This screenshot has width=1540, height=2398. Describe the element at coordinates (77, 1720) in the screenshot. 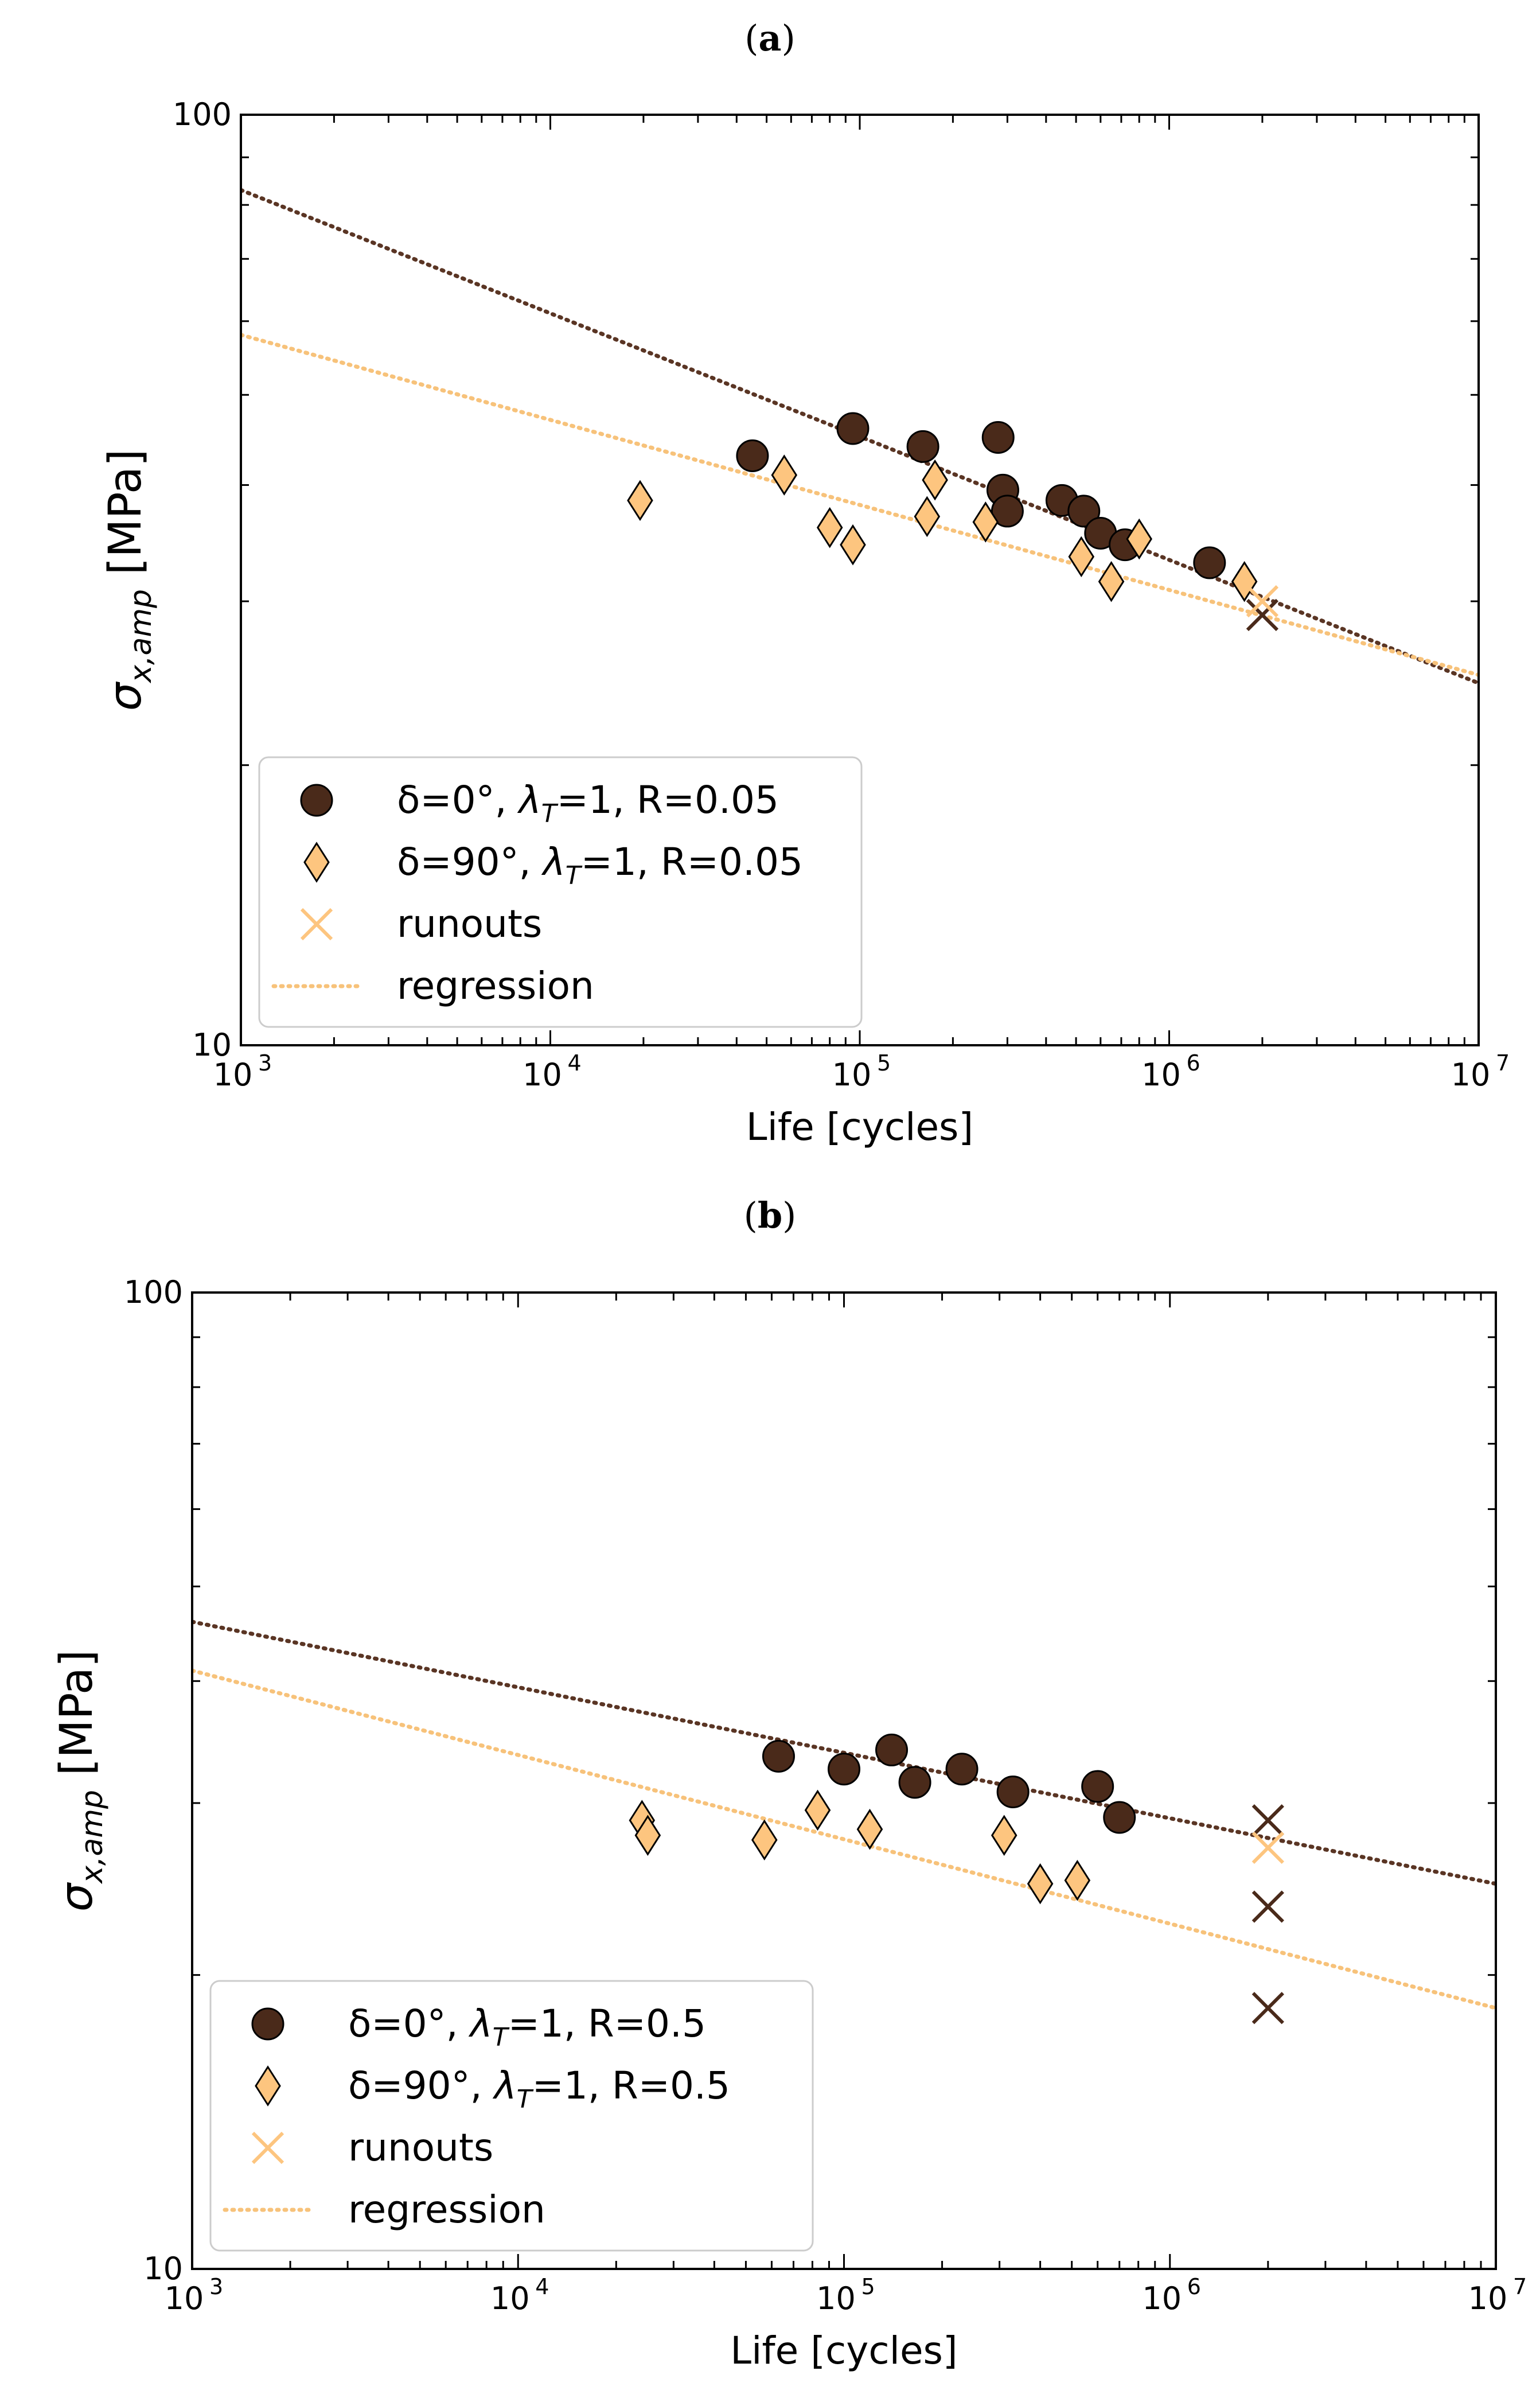

I see `chart-b-ylabel-unit: [MPa]` at that location.